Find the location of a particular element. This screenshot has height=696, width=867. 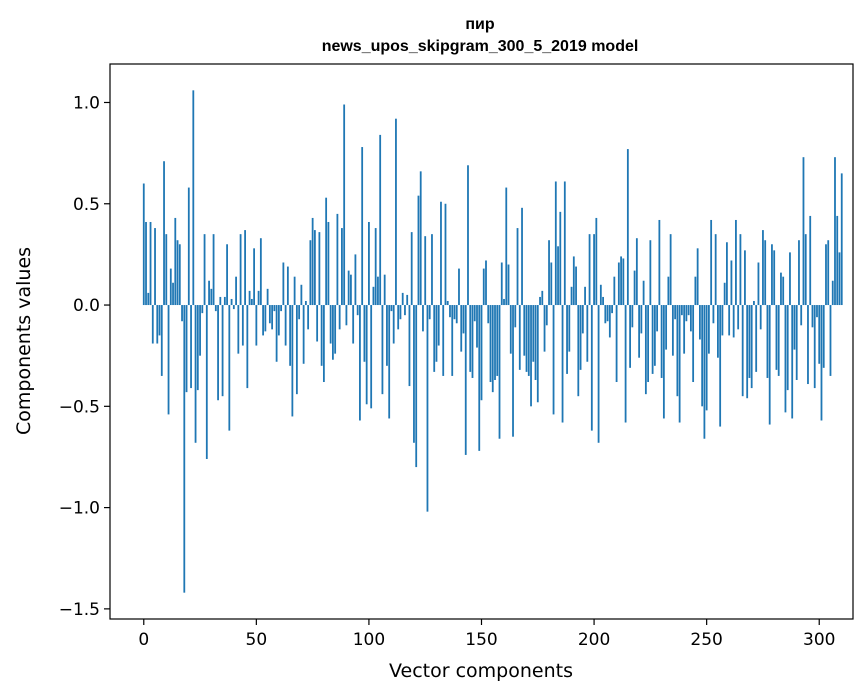

x-tick-label: 250 is located at coordinates (706, 640).